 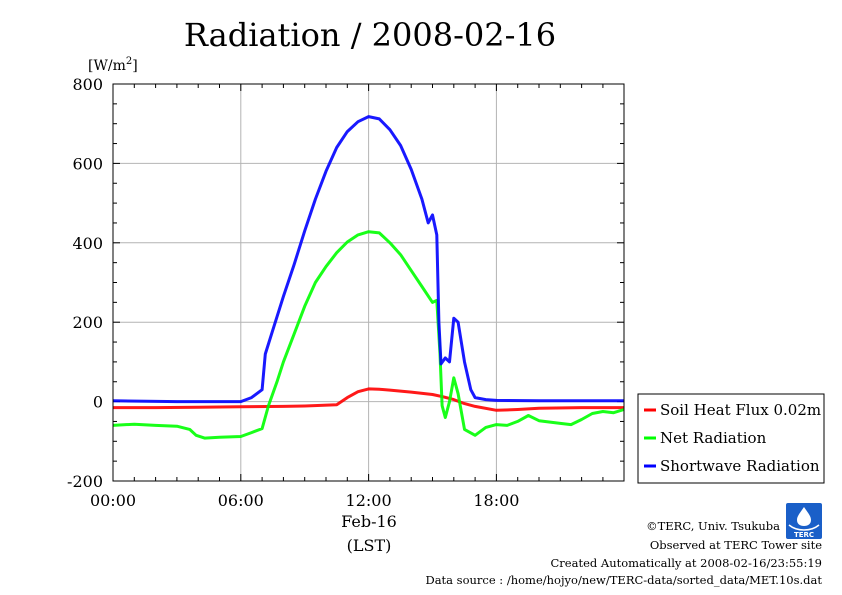 I want to click on x-tick-label: 00:00, so click(x=113, y=500).